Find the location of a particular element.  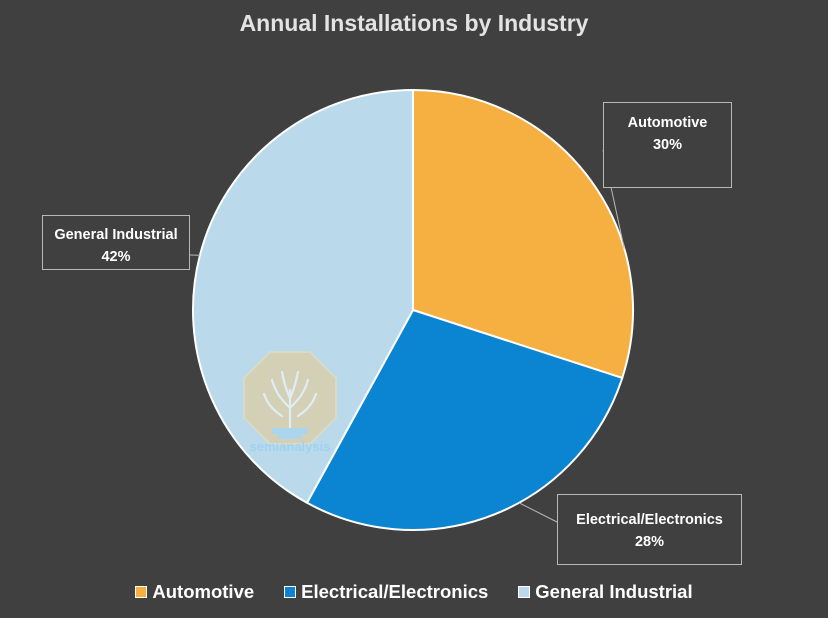

callout-value: 42% is located at coordinates (116, 257).